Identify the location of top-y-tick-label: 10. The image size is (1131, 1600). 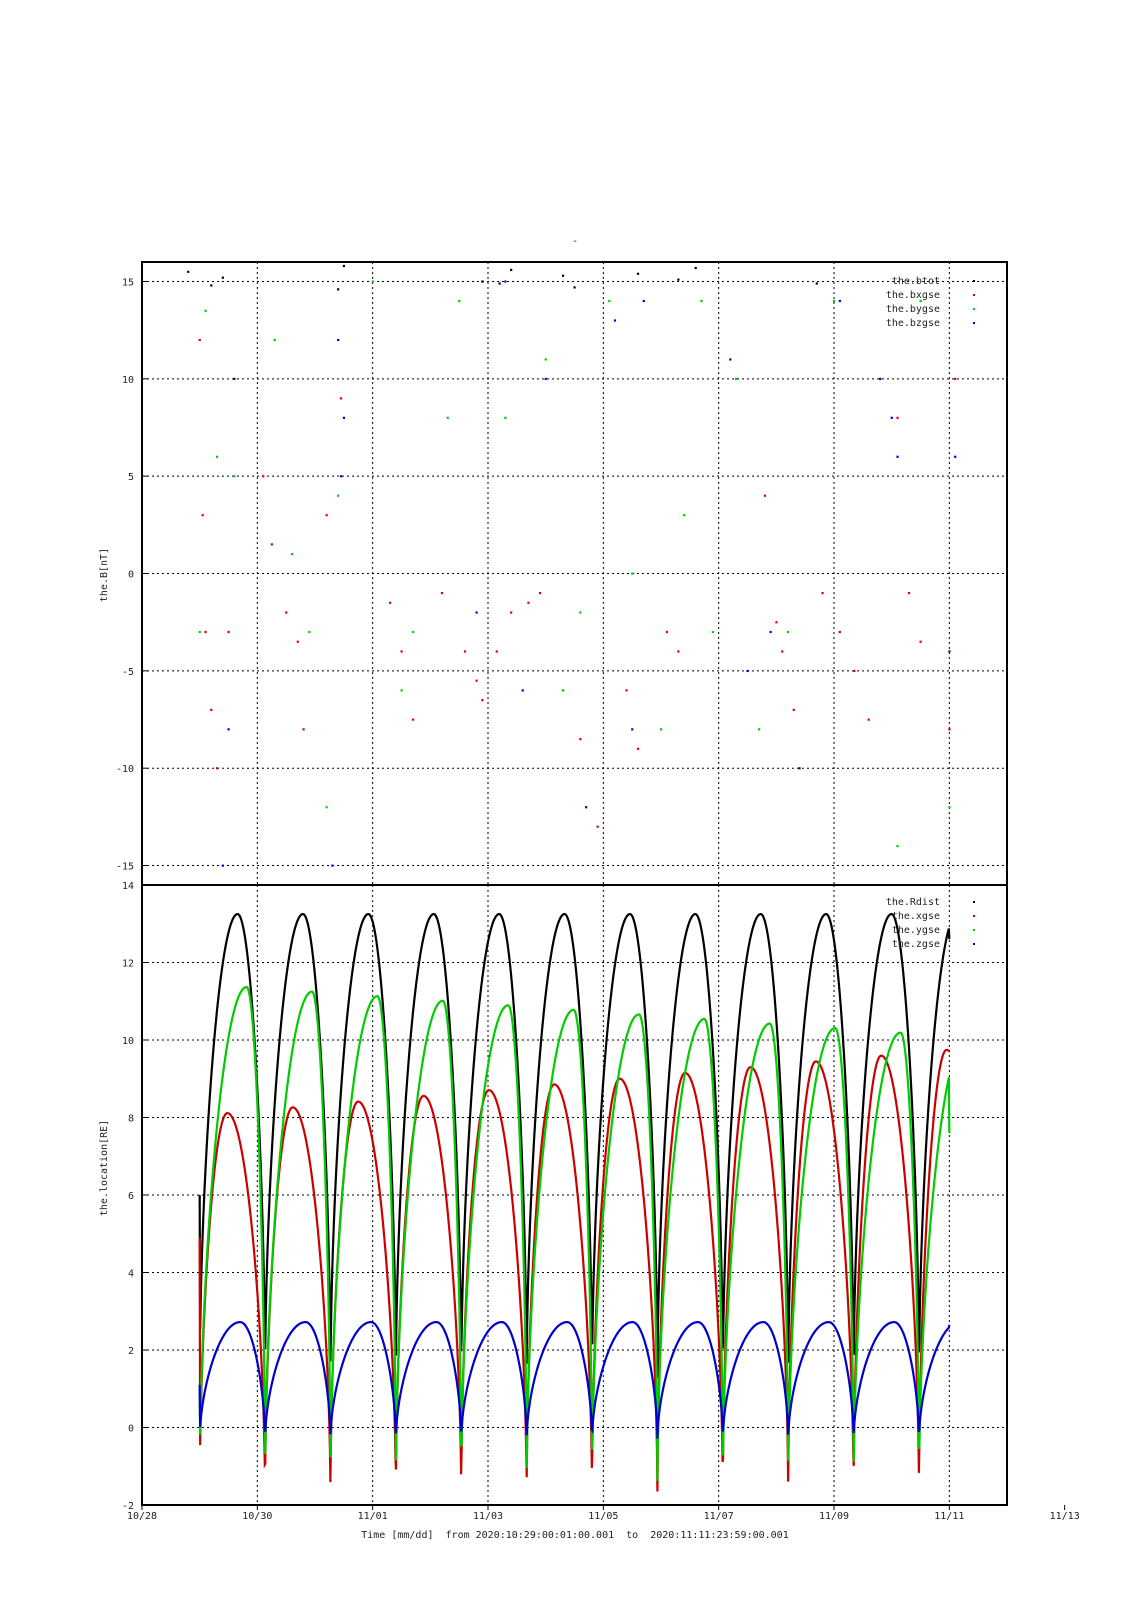
(128, 380).